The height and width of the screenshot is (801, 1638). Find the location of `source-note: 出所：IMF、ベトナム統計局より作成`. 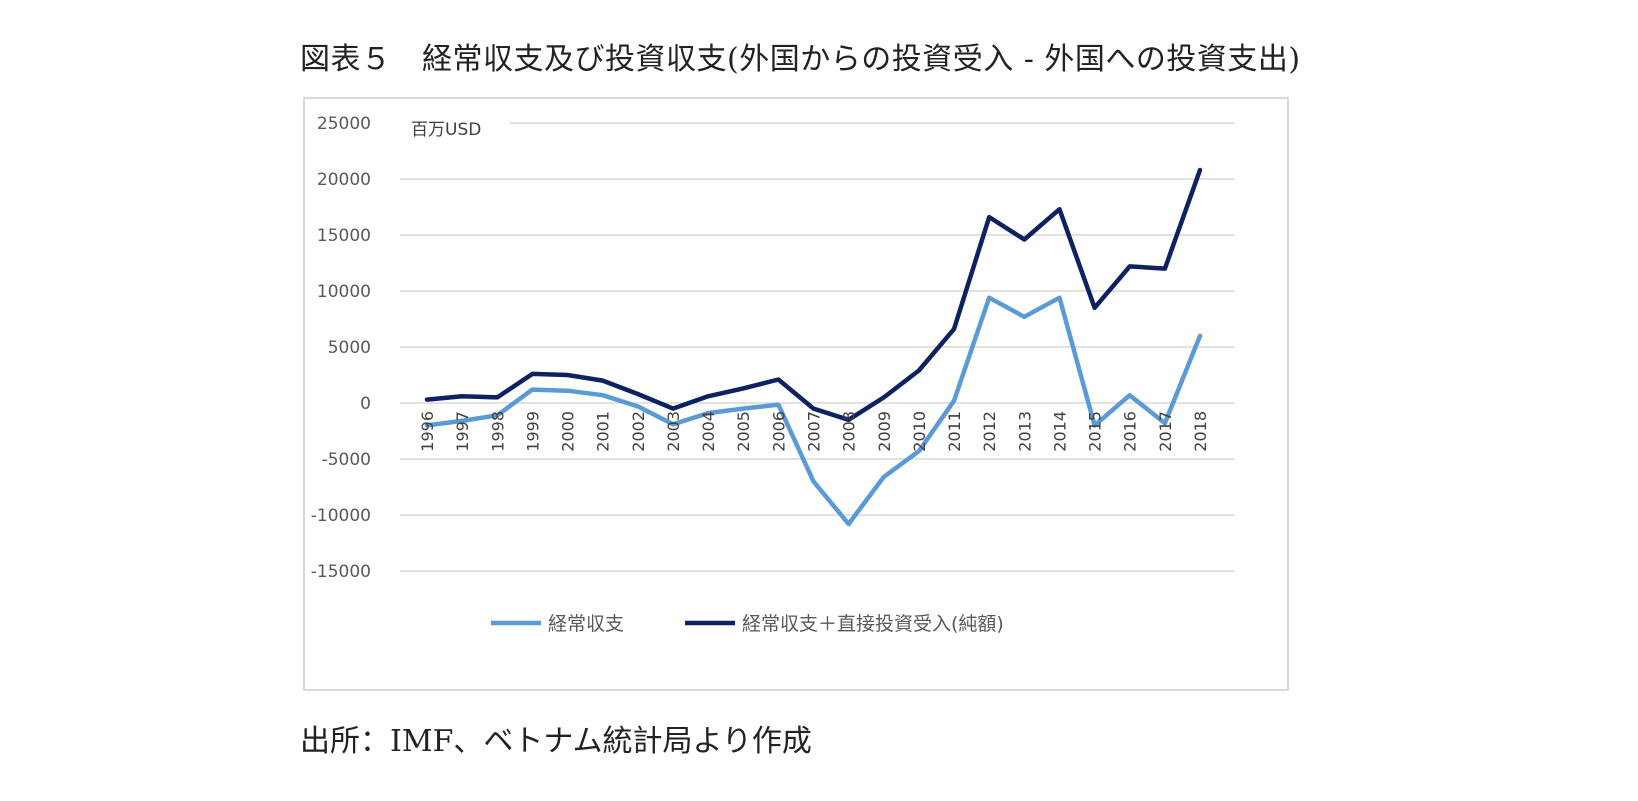

source-note: 出所：IMF、ベトナム統計局より作成 is located at coordinates (556, 741).